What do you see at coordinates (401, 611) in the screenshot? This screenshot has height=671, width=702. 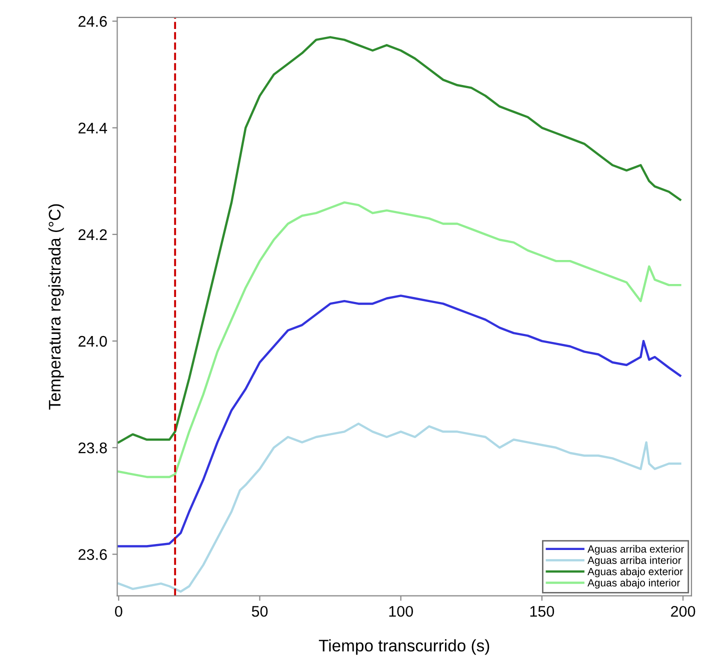 I see `x-tick-label: 100` at bounding box center [401, 611].